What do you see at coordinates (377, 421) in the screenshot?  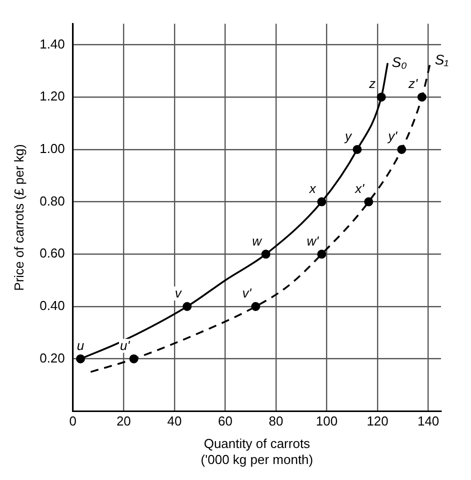 I see `x-tick-label: 120` at bounding box center [377, 421].